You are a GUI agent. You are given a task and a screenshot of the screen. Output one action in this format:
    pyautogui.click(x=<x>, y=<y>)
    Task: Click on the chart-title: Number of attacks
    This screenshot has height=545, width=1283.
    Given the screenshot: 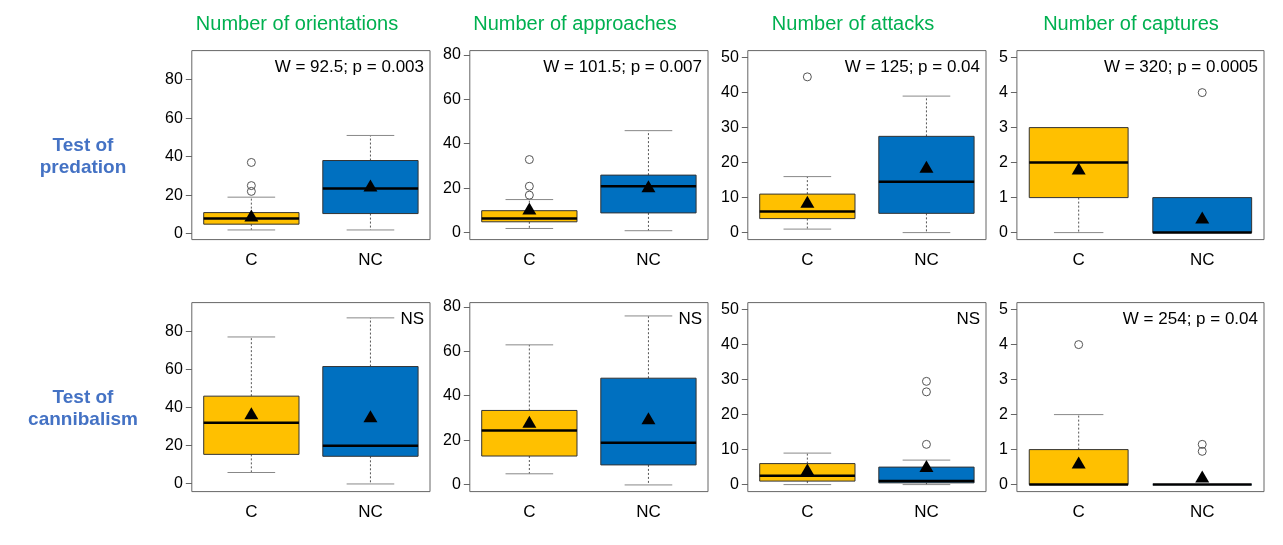 What is the action you would take?
    pyautogui.click(x=853, y=23)
    